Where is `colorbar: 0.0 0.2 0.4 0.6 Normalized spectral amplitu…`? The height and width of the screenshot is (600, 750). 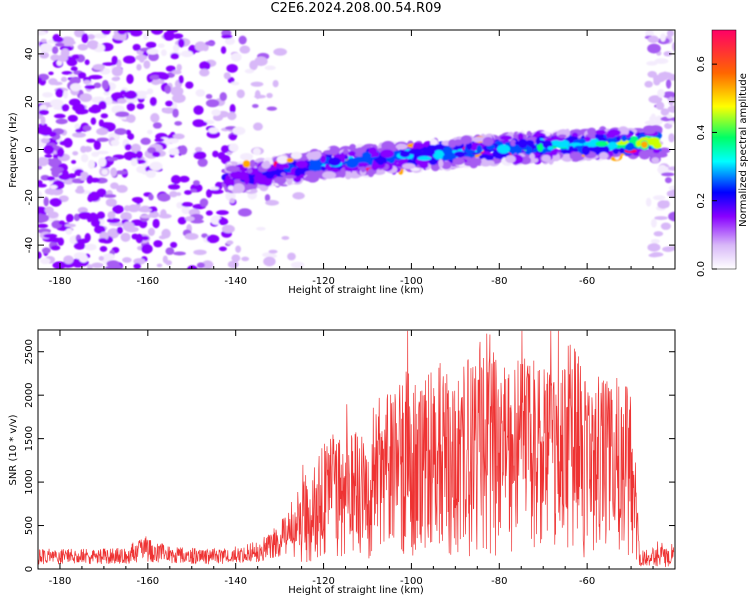 colorbar: 0.0 0.2 0.4 0.6 Normalized spectral amplitu… is located at coordinates (722, 153).